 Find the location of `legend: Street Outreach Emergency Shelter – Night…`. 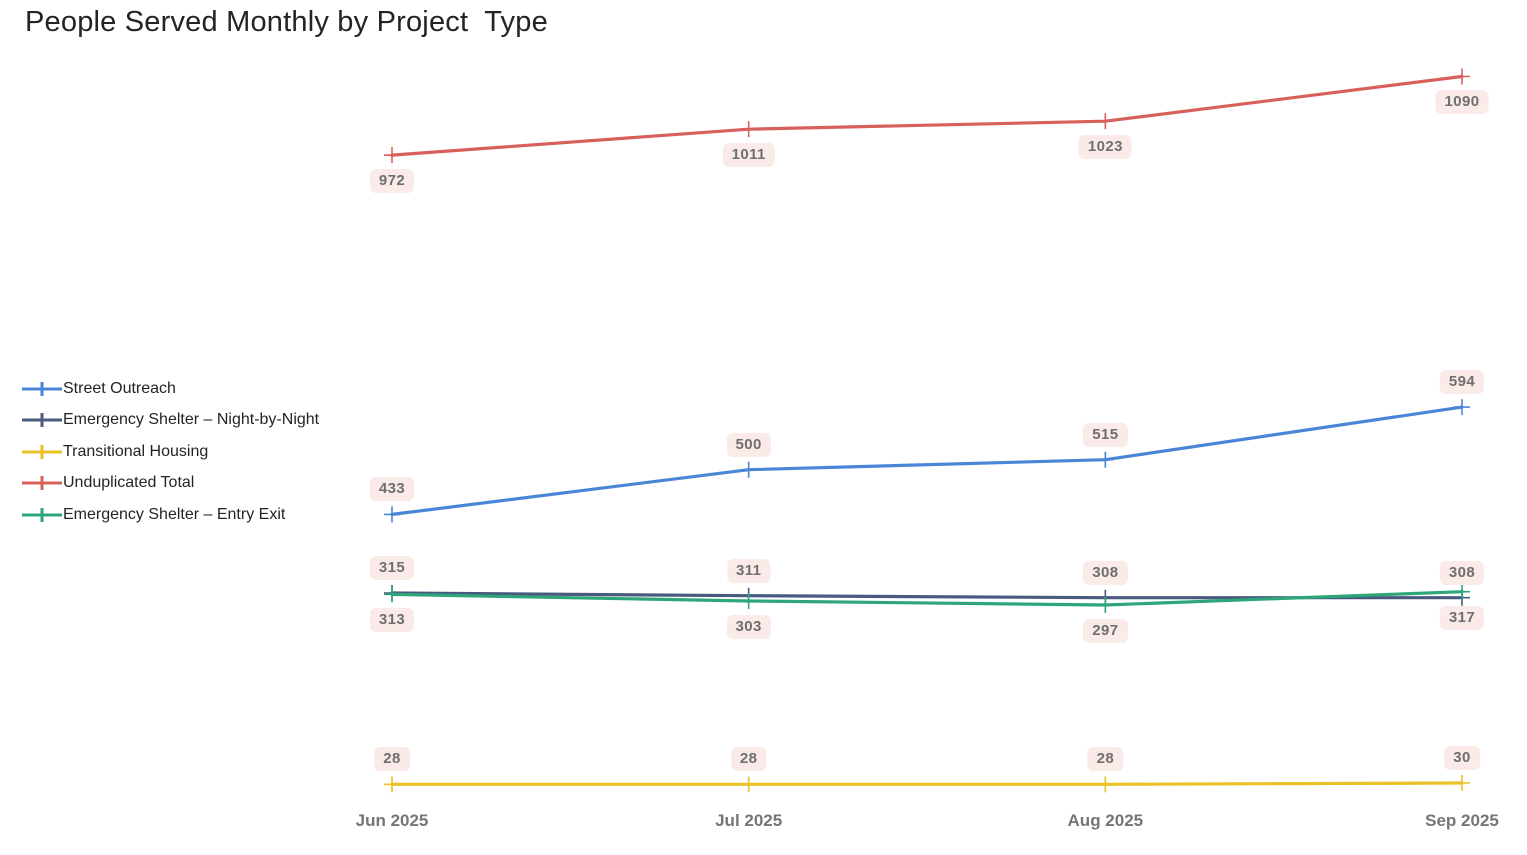

legend: Street Outreach Emergency Shelter – Night… is located at coordinates (170, 452).